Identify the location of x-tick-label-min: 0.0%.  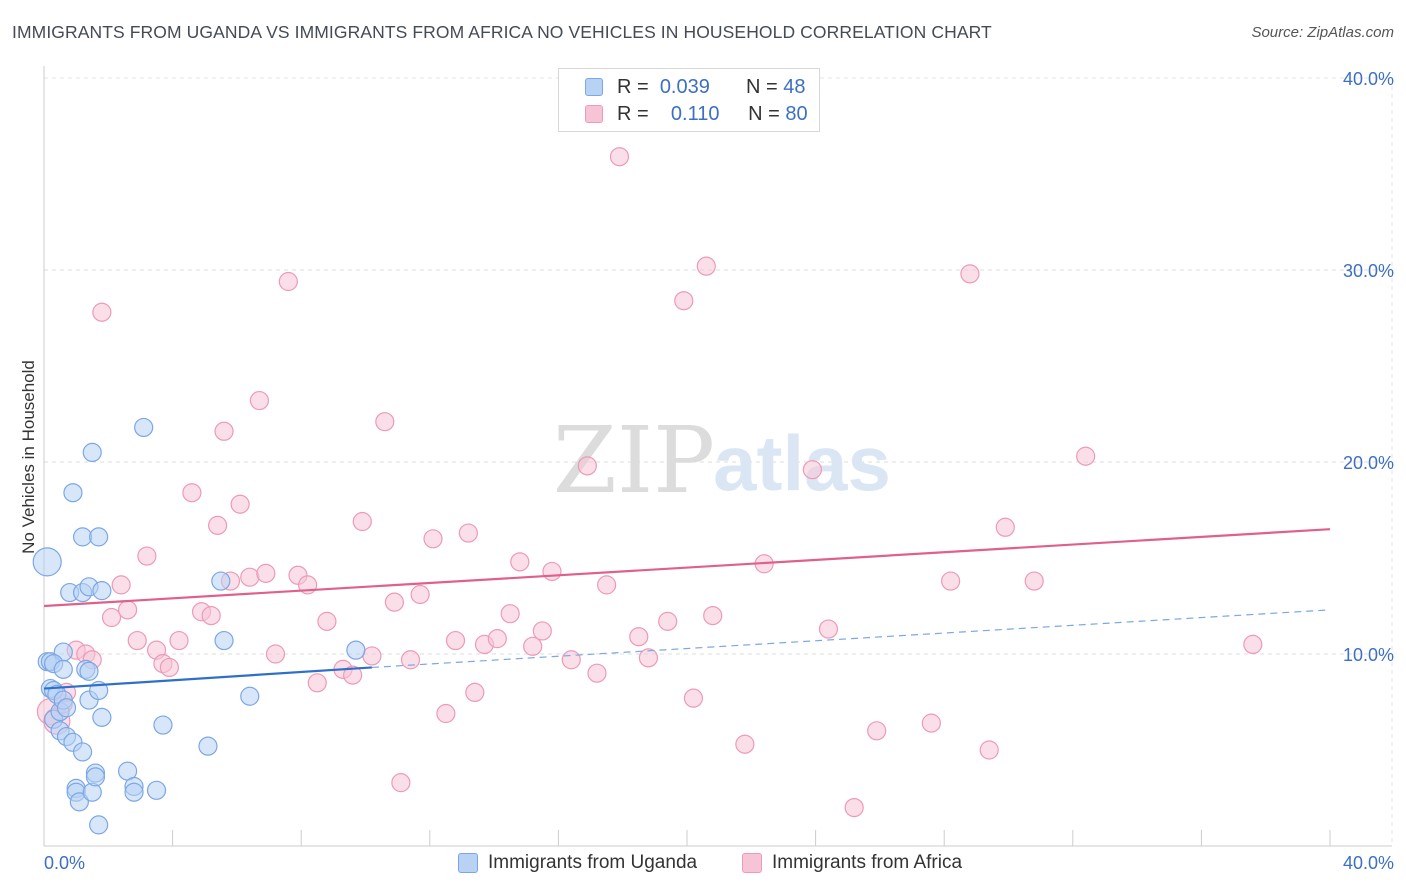
(64, 863).